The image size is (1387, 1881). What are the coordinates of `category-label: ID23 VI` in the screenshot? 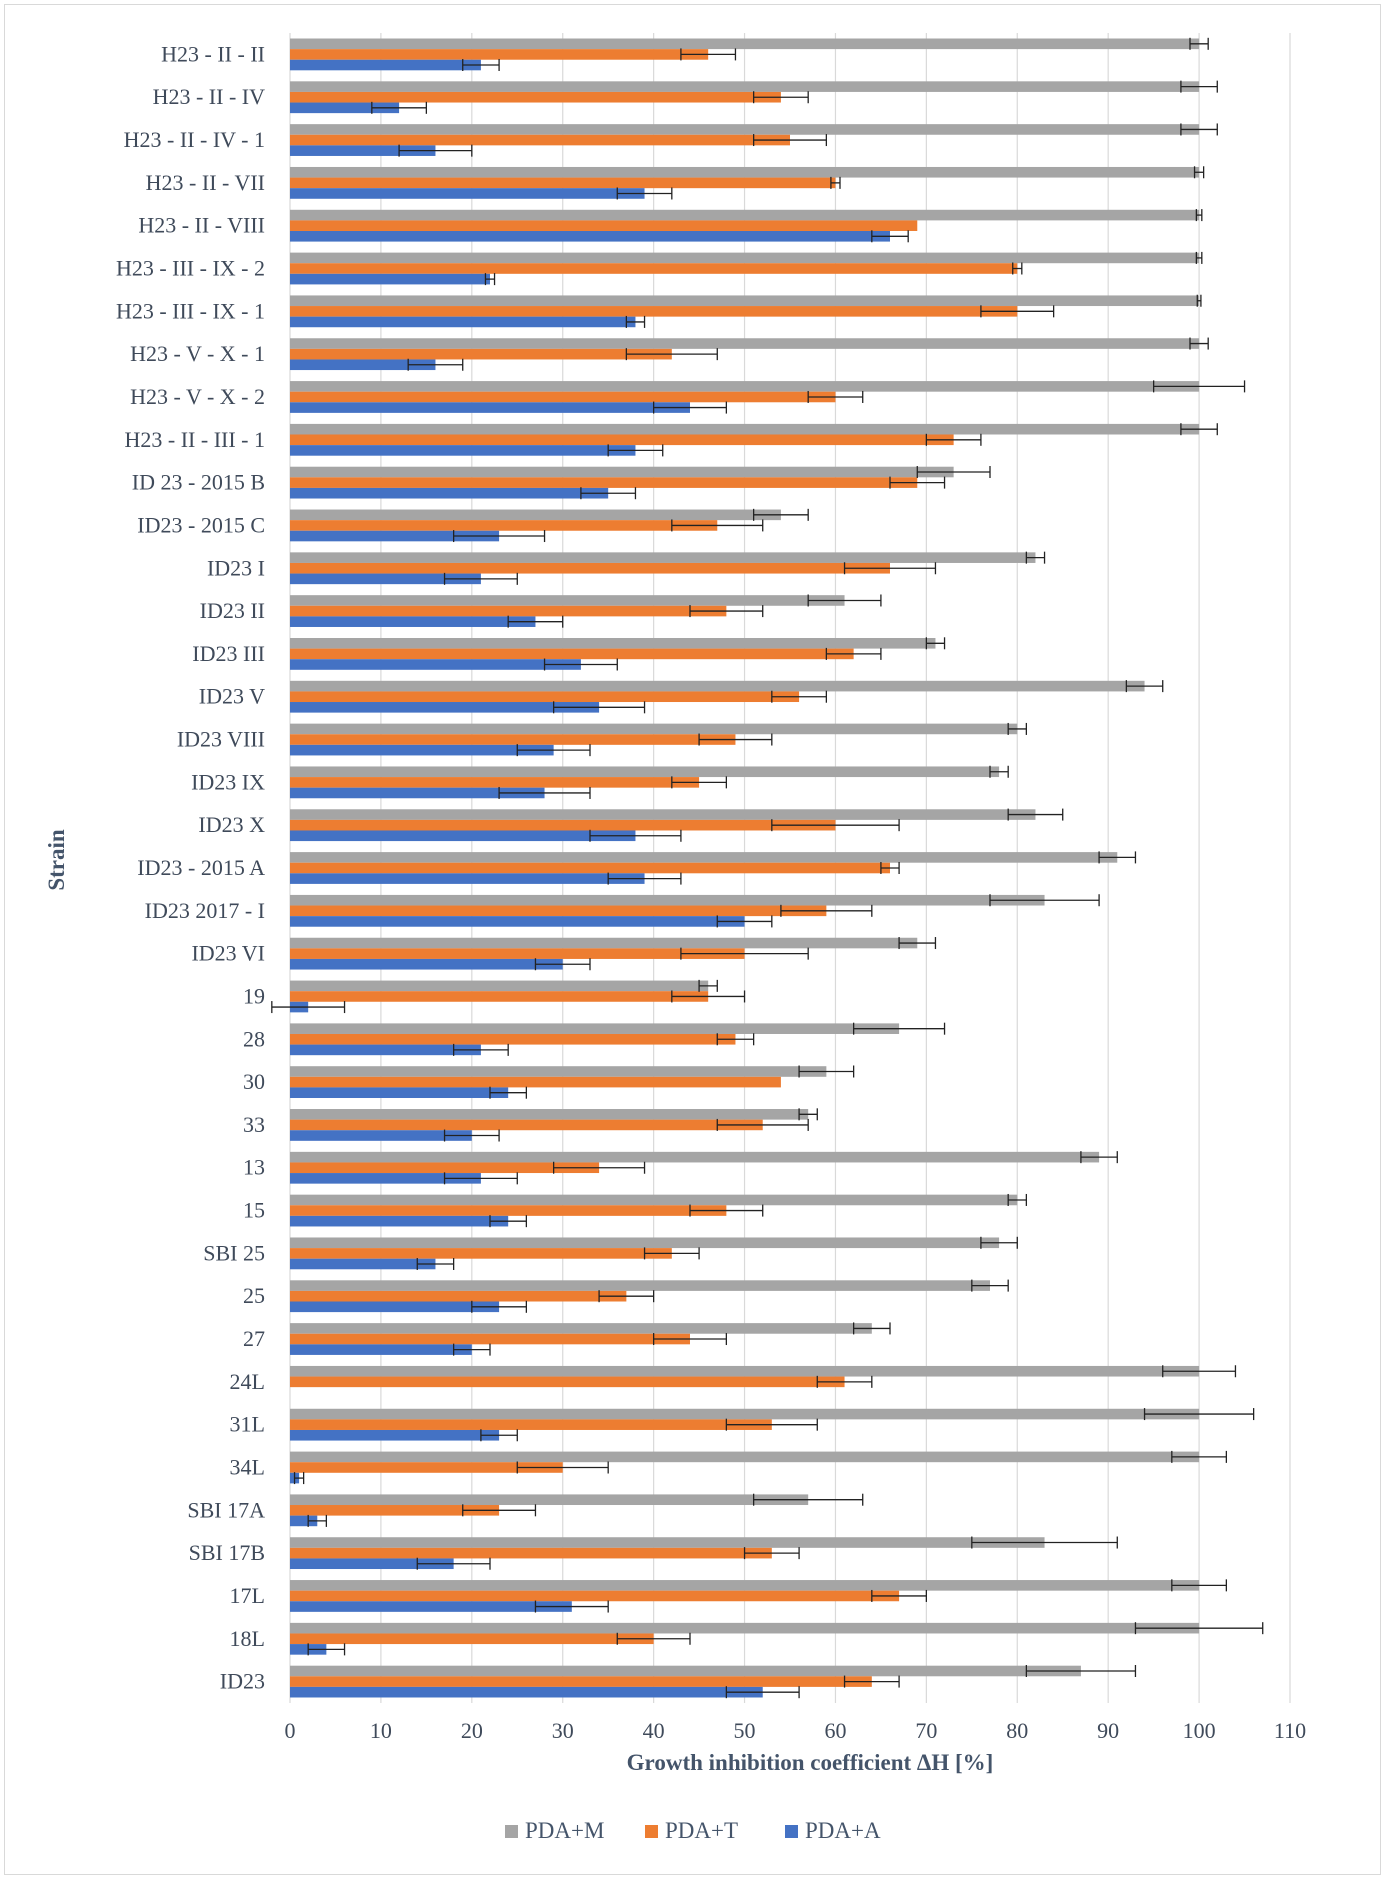 It's located at (228, 953).